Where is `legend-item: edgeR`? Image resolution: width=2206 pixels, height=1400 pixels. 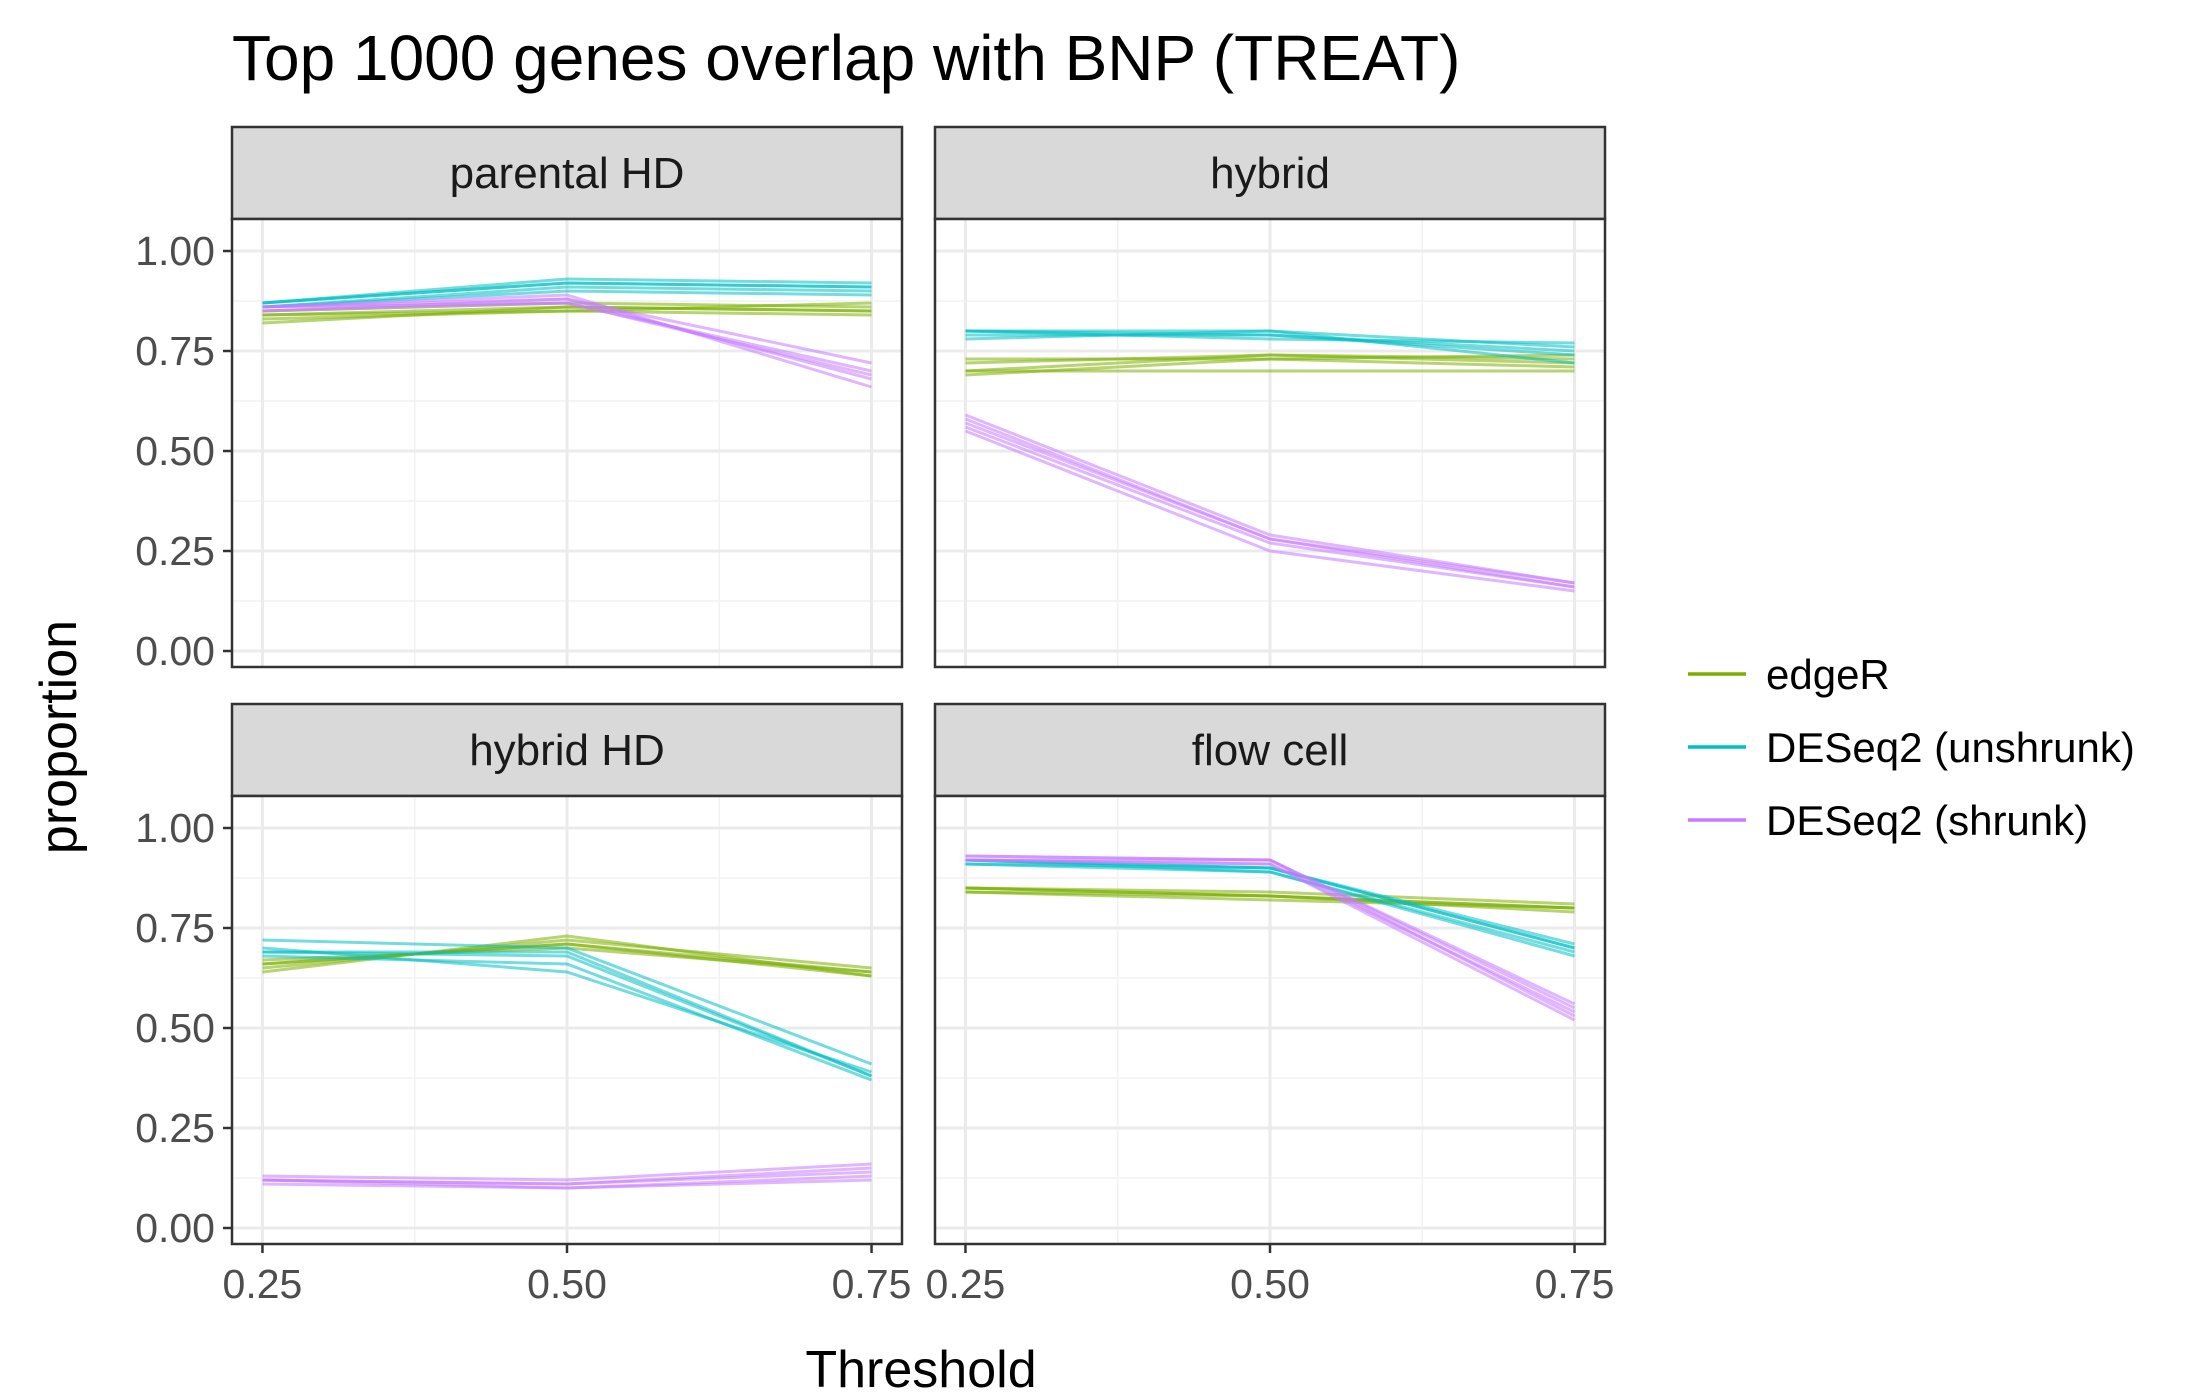
legend-item: edgeR is located at coordinates (1789, 674).